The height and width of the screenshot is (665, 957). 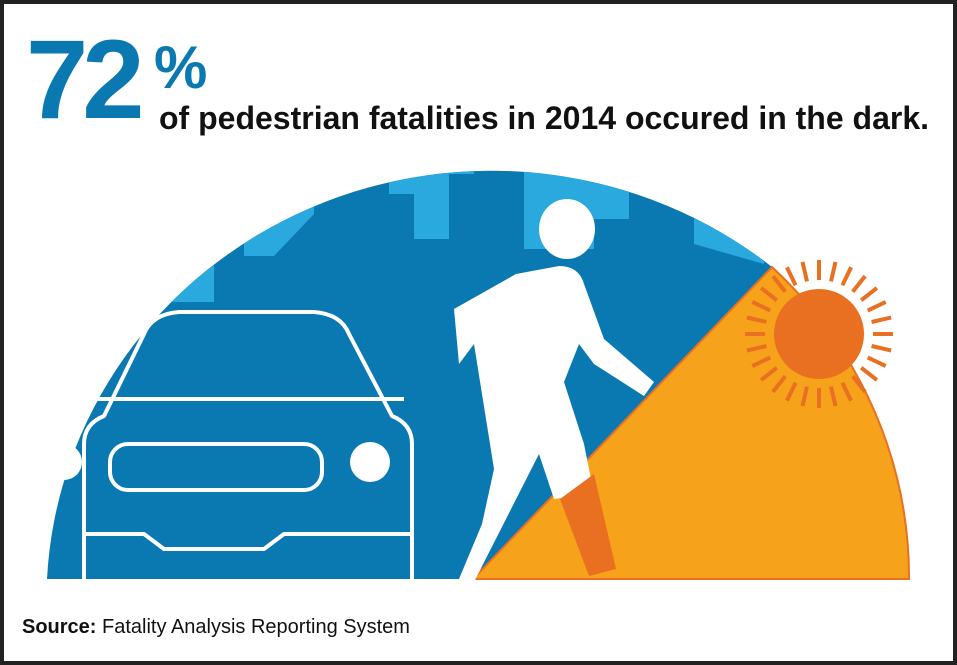 I want to click on car-headlight-left, so click(x=64, y=462).